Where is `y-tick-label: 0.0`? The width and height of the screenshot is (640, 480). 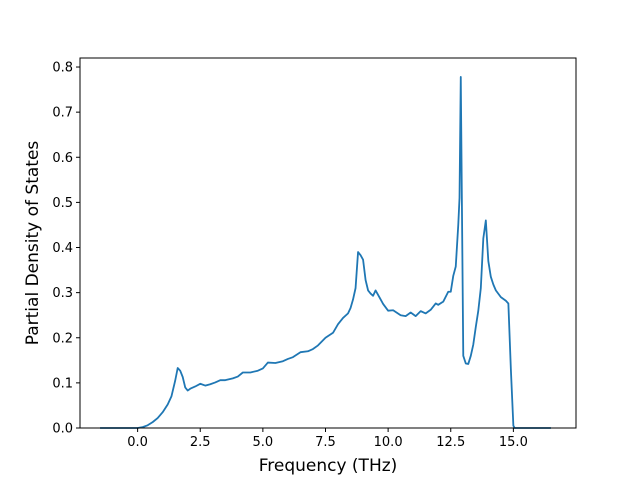 y-tick-label: 0.0 is located at coordinates (62, 429).